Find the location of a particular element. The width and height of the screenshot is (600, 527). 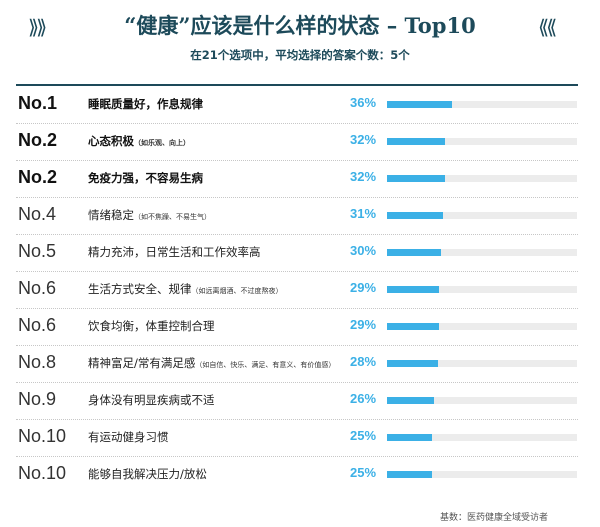

value-label: 31% is located at coordinates (363, 213).